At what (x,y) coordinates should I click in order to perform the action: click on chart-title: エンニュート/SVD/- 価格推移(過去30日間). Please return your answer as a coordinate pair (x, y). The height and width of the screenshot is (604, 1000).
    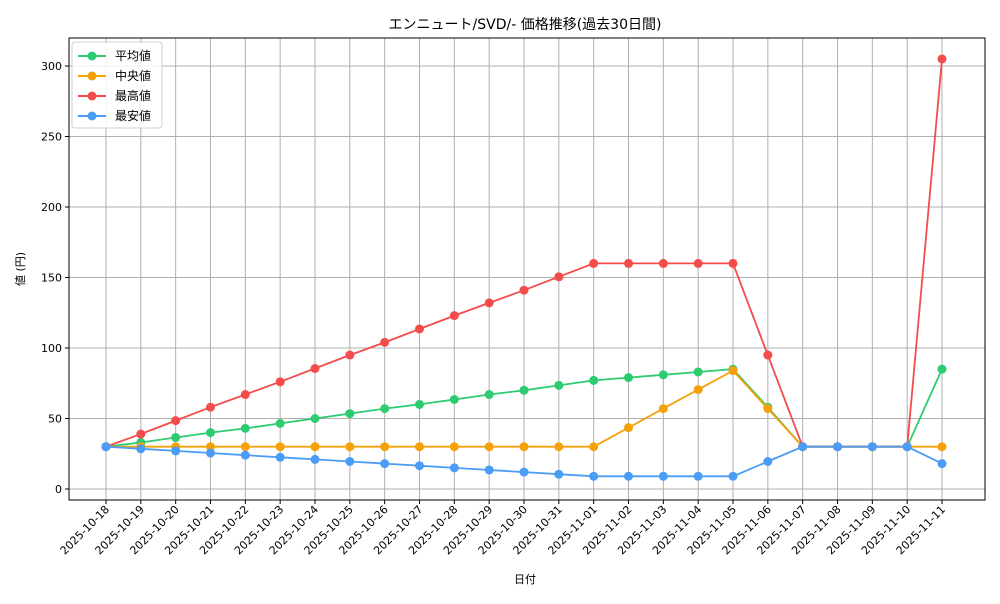
    Looking at the image, I should click on (525, 25).